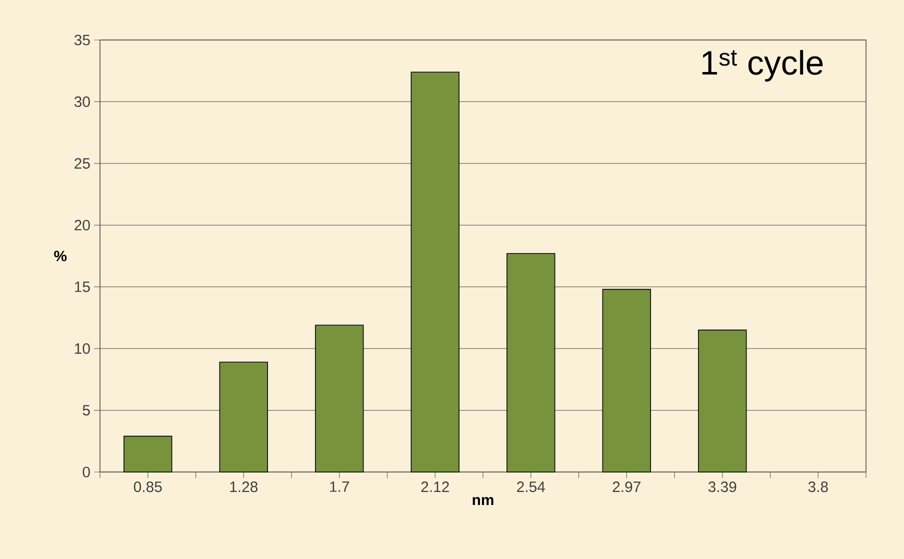  I want to click on y-tick-label: 15, so click(82, 287).